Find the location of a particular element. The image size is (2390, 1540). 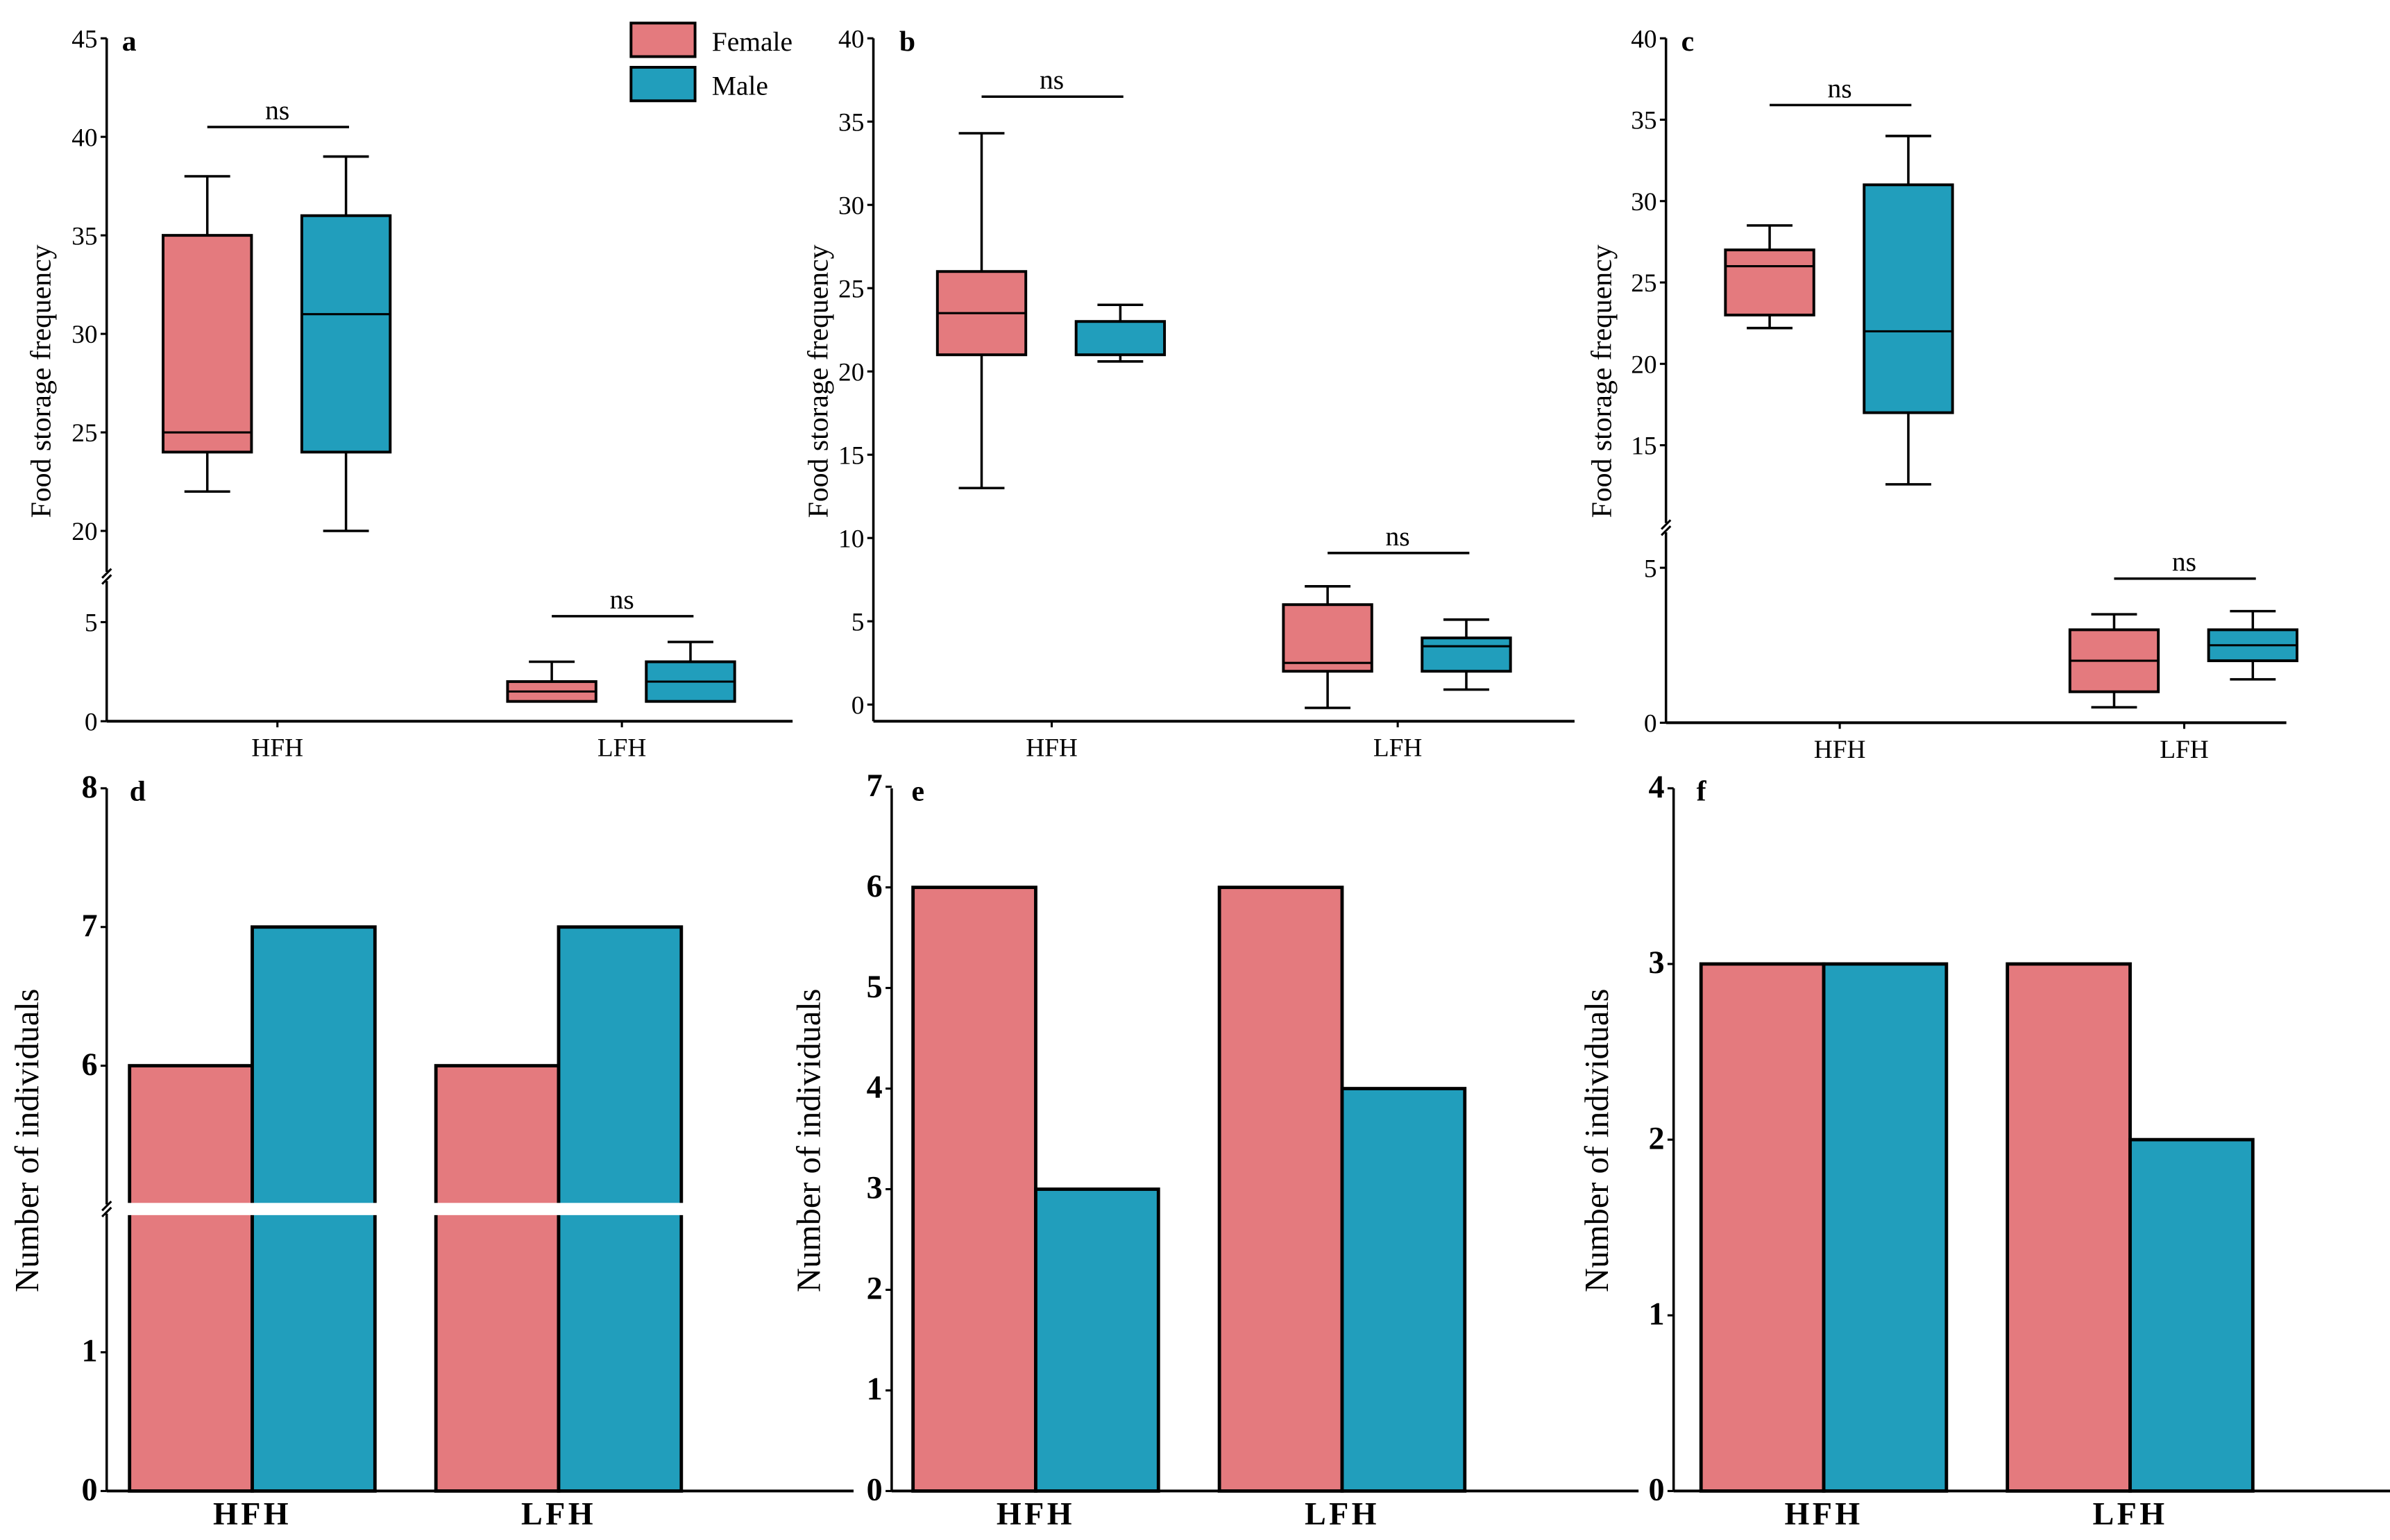

y-tick-label: 8 is located at coordinates (90, 787).